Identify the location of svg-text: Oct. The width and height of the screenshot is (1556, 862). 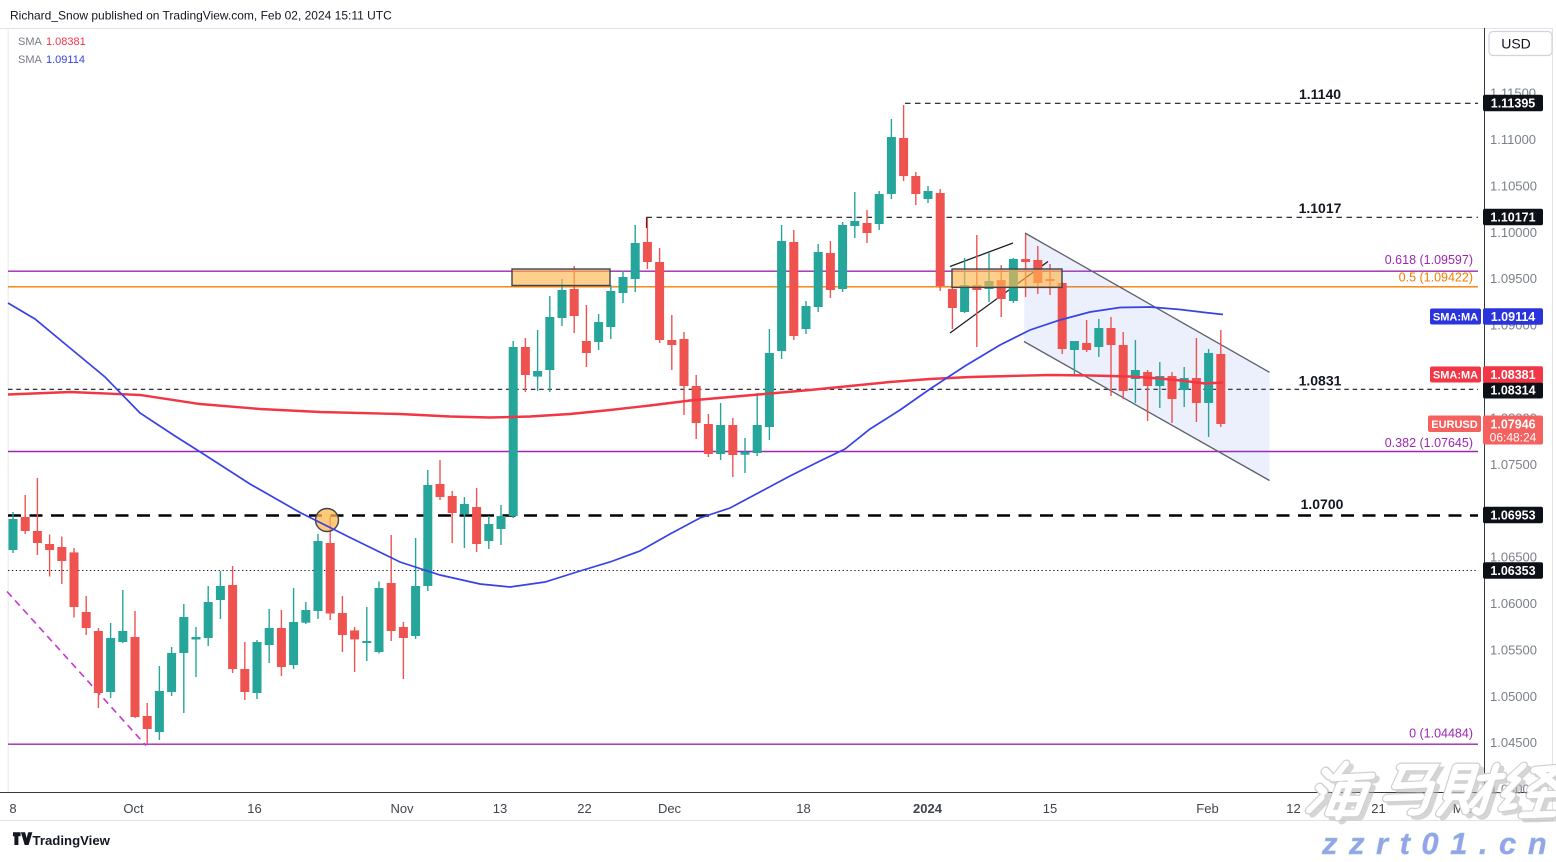
(133, 808).